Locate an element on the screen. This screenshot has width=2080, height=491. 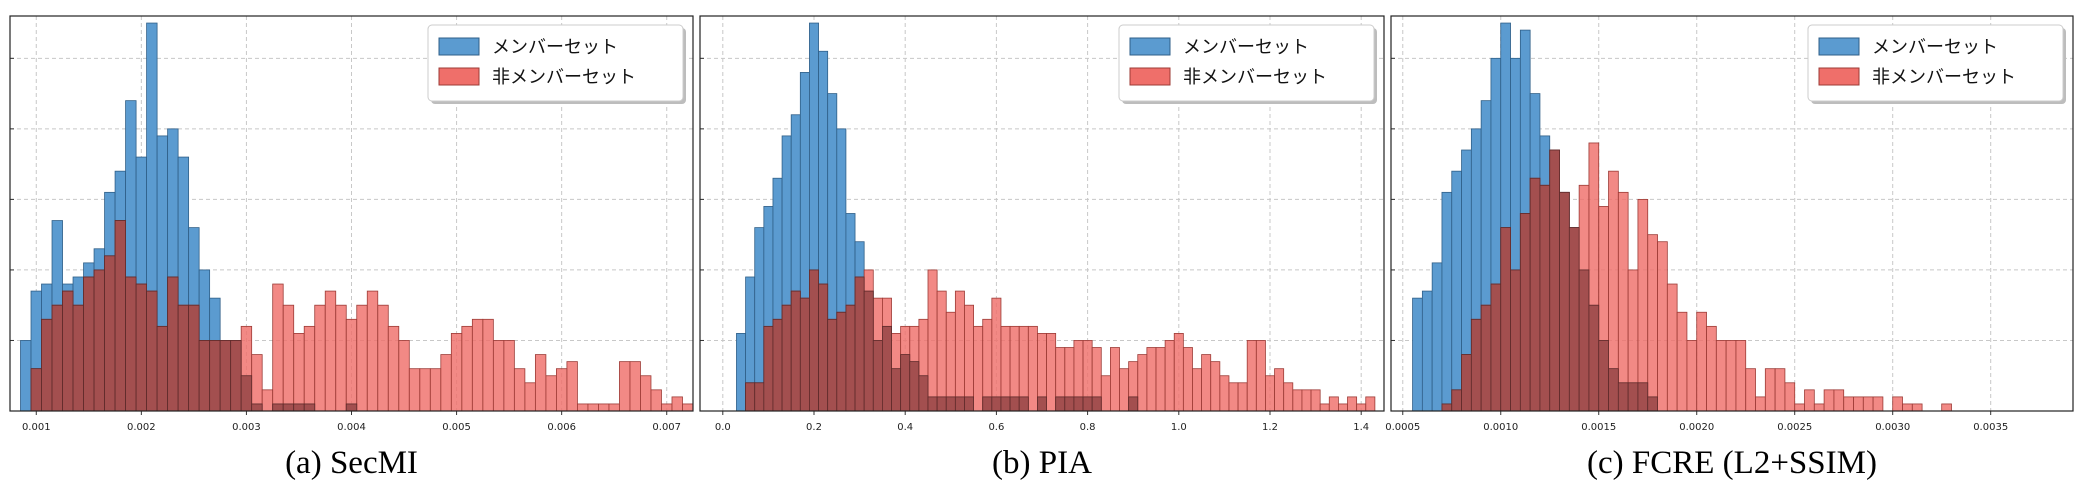
legend-box is located at coordinates (1246, 63).